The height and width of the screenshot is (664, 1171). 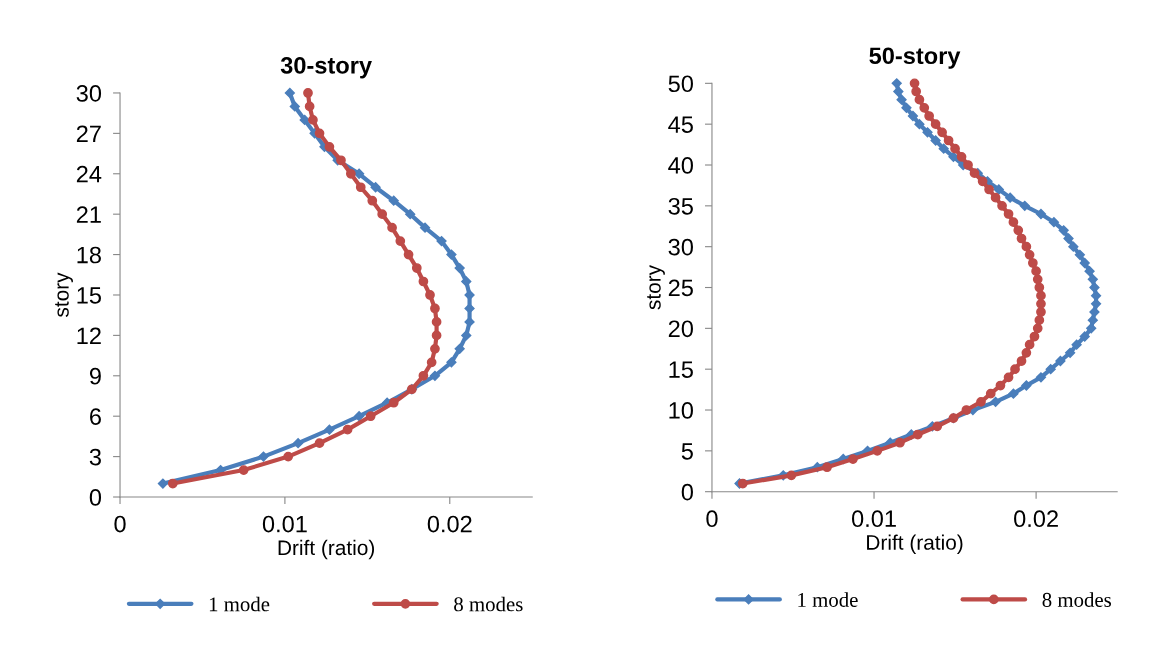 I want to click on y-tick-label: 9, so click(x=95, y=376).